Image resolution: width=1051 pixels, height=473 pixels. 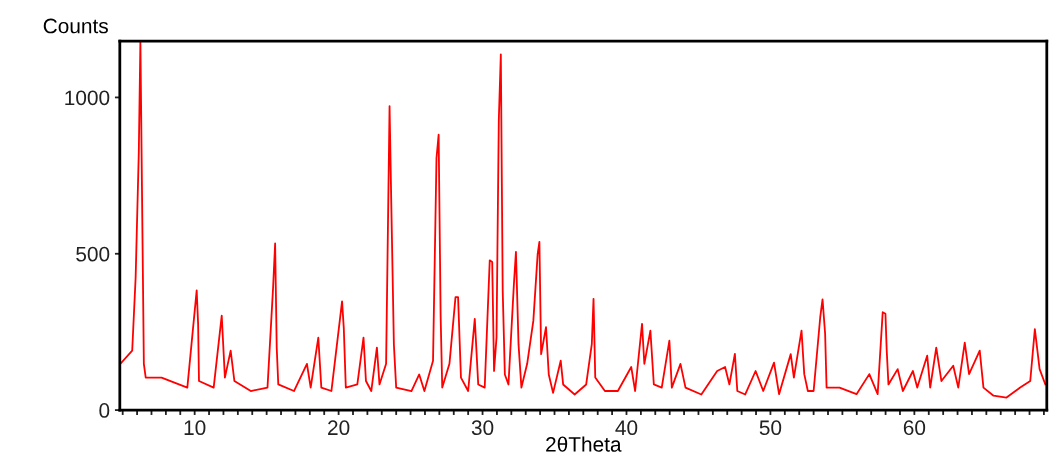 What do you see at coordinates (770, 428) in the screenshot?
I see `x-tick-label: 50` at bounding box center [770, 428].